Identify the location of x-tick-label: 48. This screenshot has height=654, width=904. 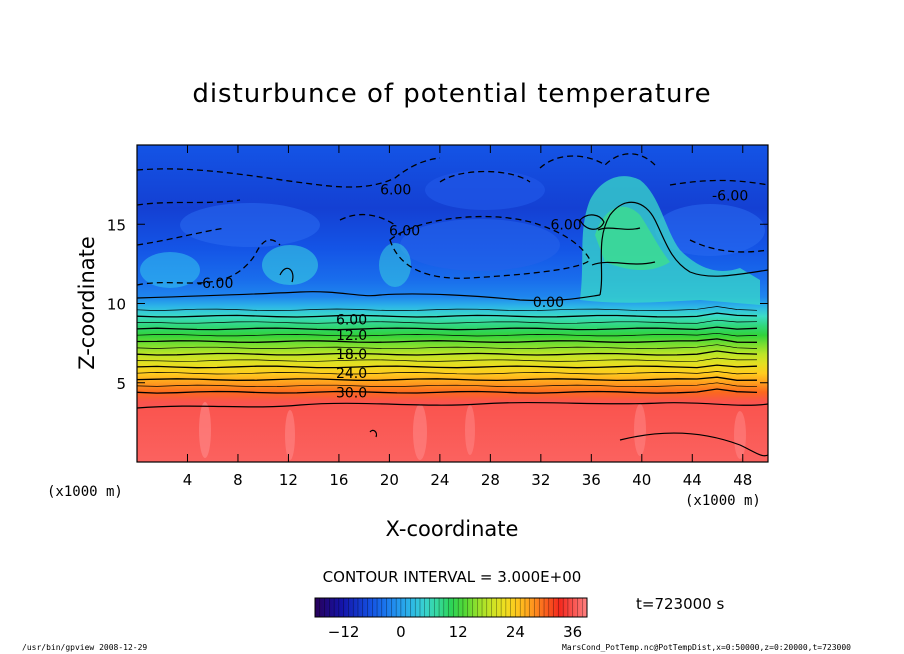
(742, 480).